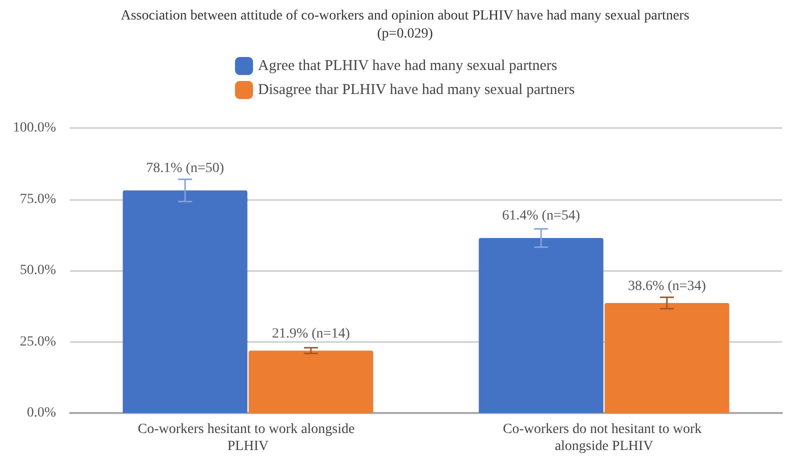 Image resolution: width=810 pixels, height=464 pixels. What do you see at coordinates (604, 438) in the screenshot?
I see `x-tick-label: Co-workers do not hesitant to work alongside PLHIV` at bounding box center [604, 438].